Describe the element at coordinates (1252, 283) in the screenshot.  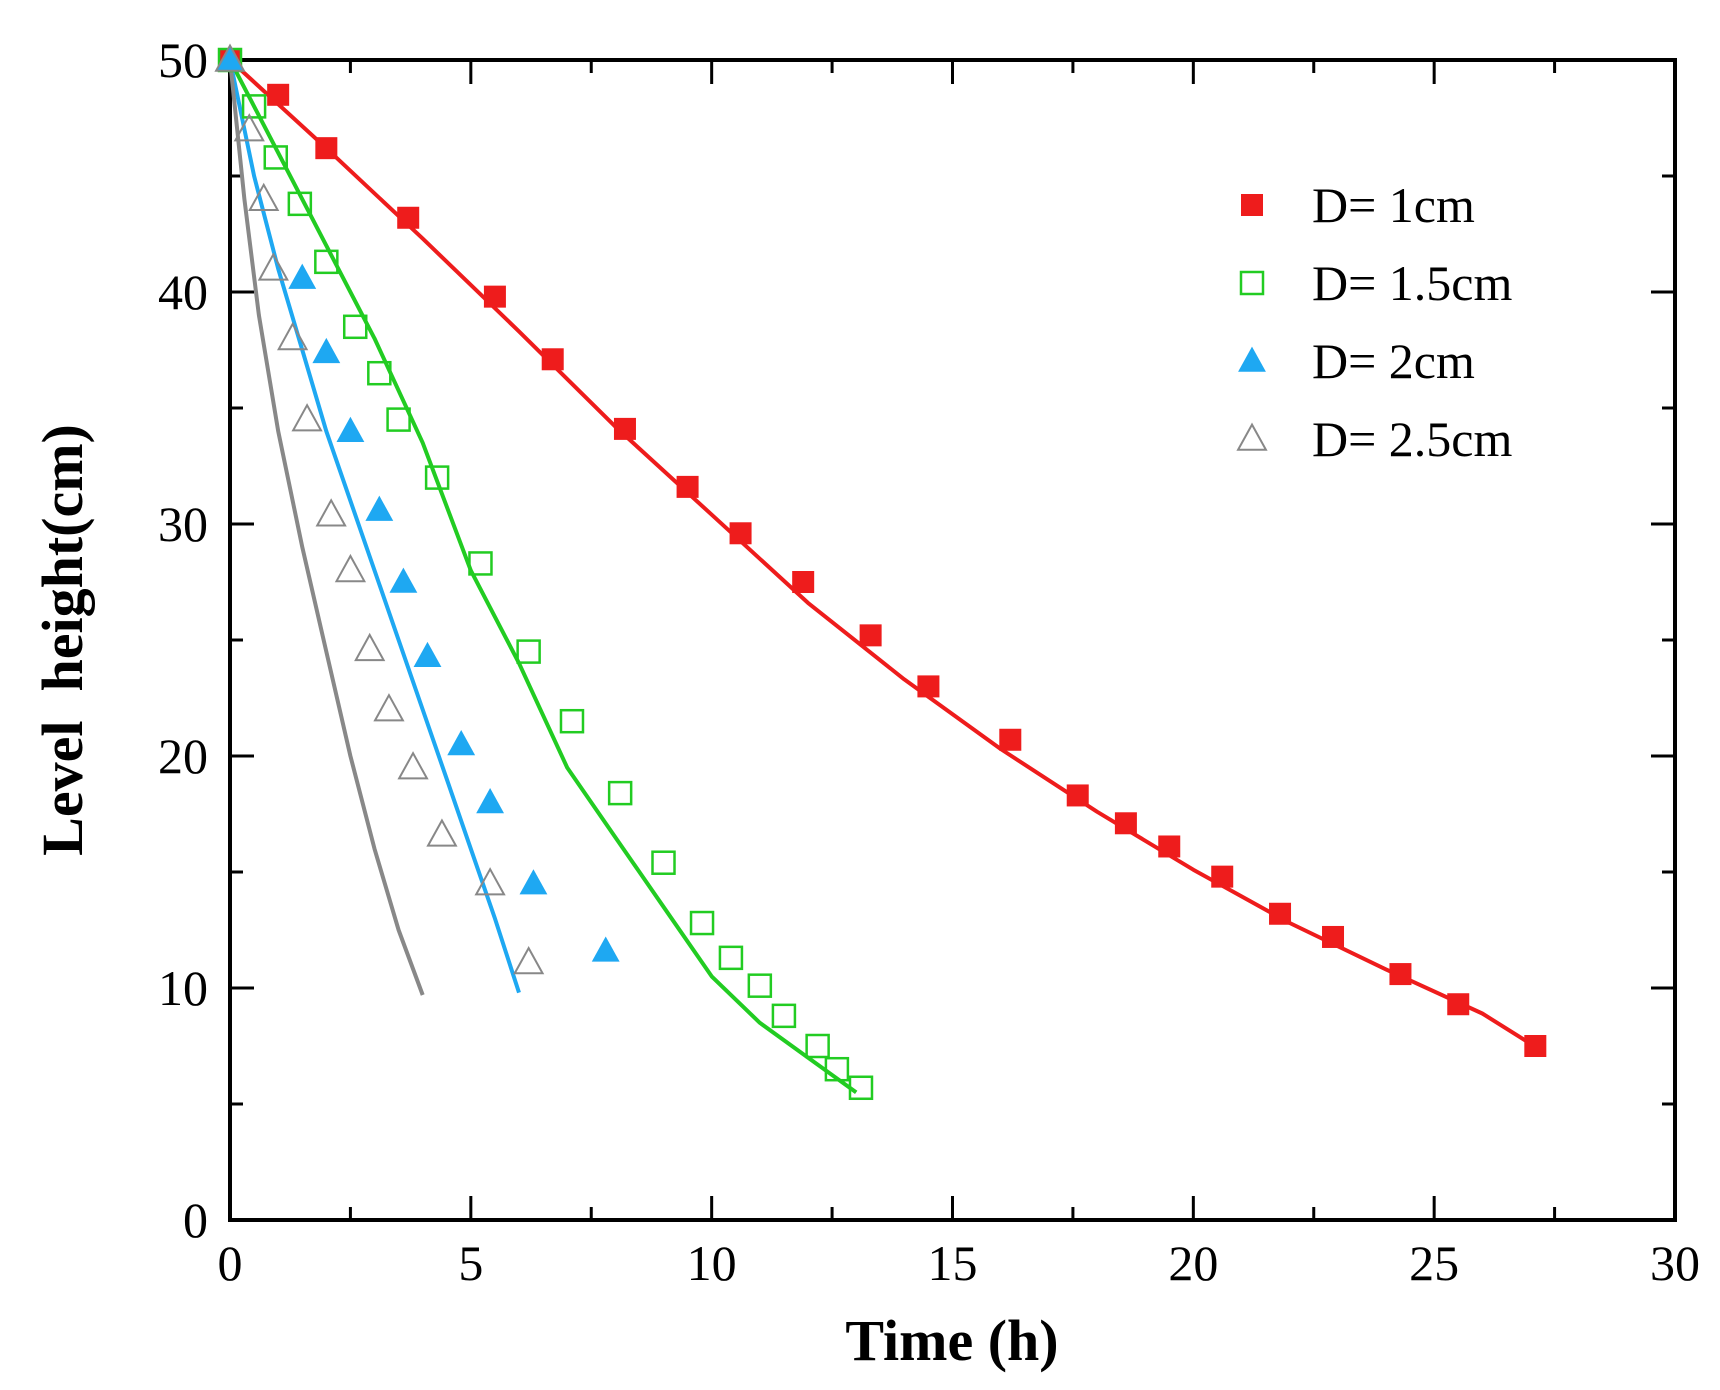
I see `legend-marker-d1-5cm` at that location.